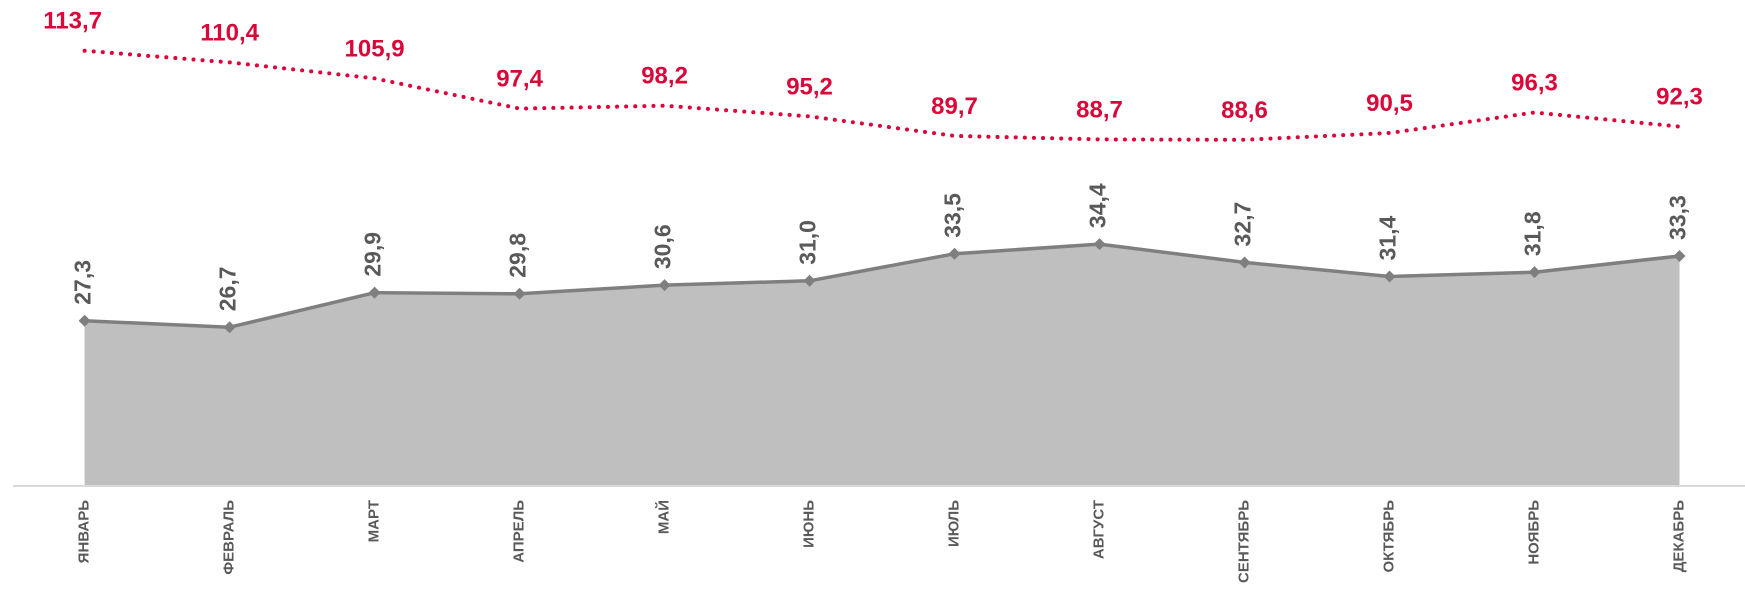  Describe the element at coordinates (83, 282) in the screenshot. I see `value-label: 27,3` at that location.